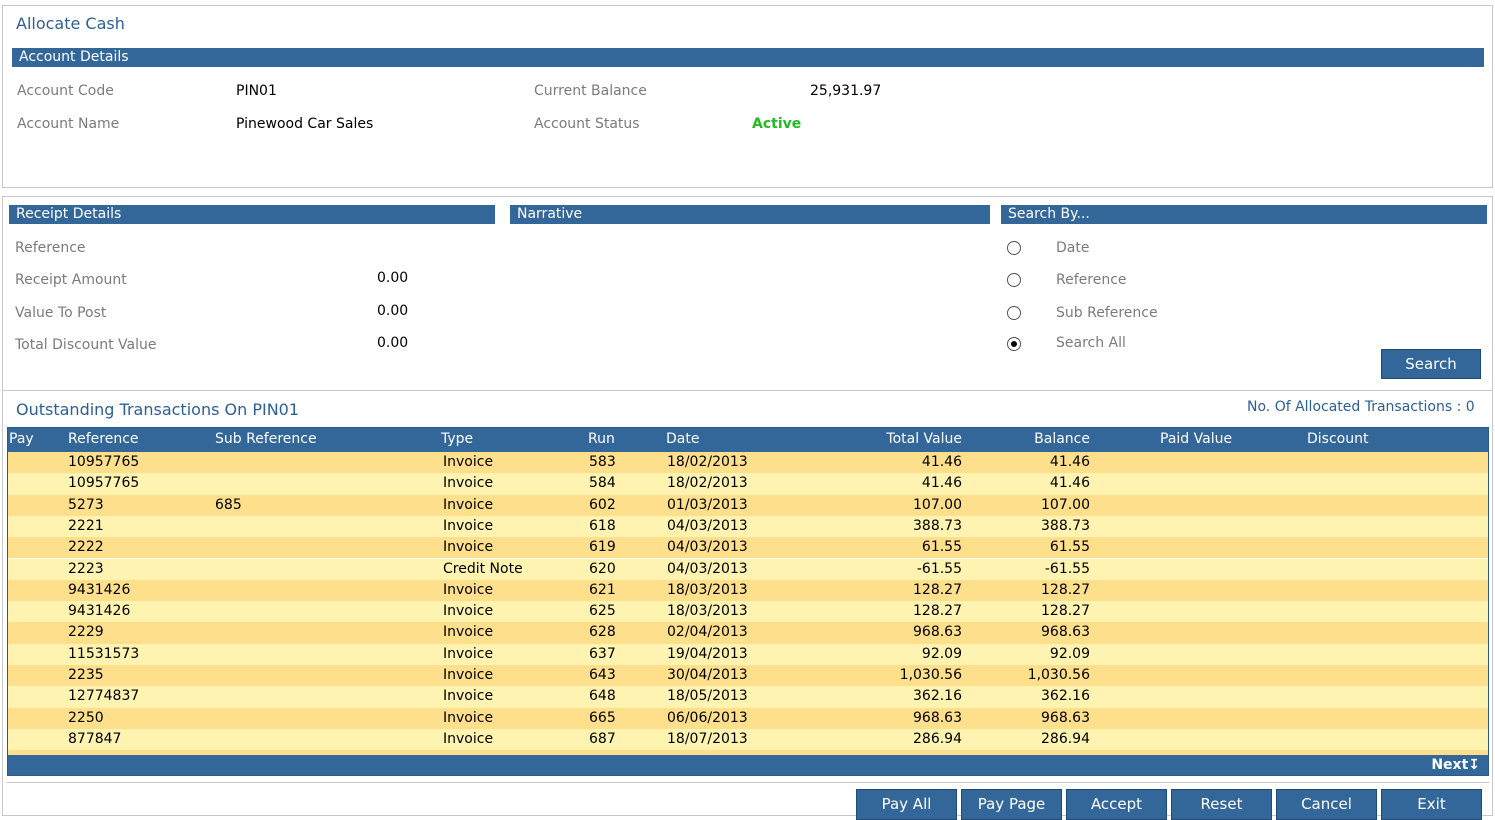 This screenshot has width=1495, height=820. What do you see at coordinates (104, 696) in the screenshot?
I see `reference-cell: 12774837` at bounding box center [104, 696].